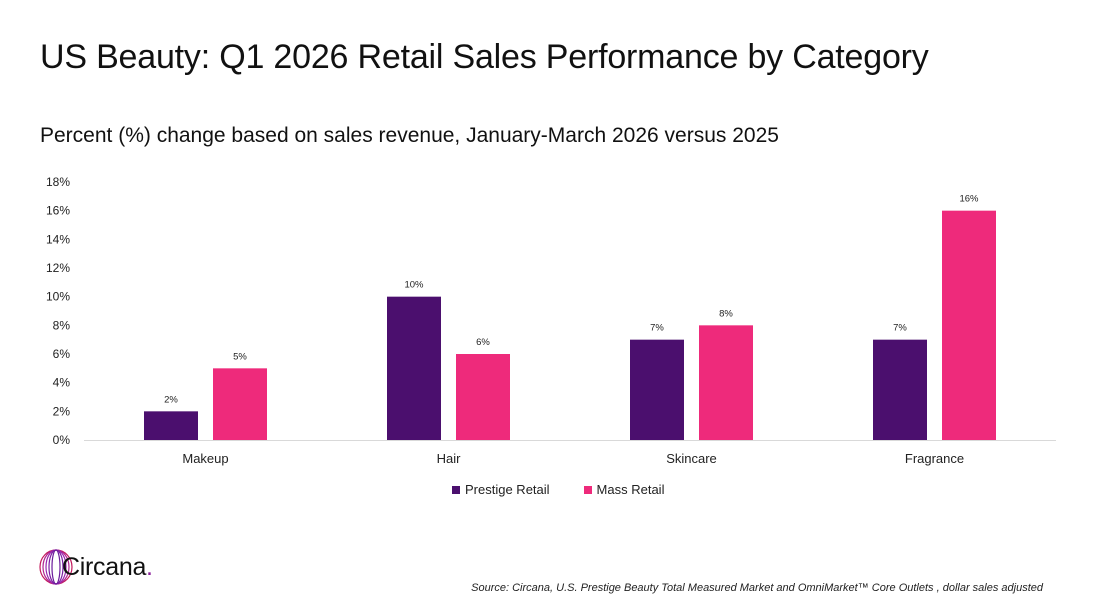  I want to click on bar-mass-skincare, so click(726, 382).